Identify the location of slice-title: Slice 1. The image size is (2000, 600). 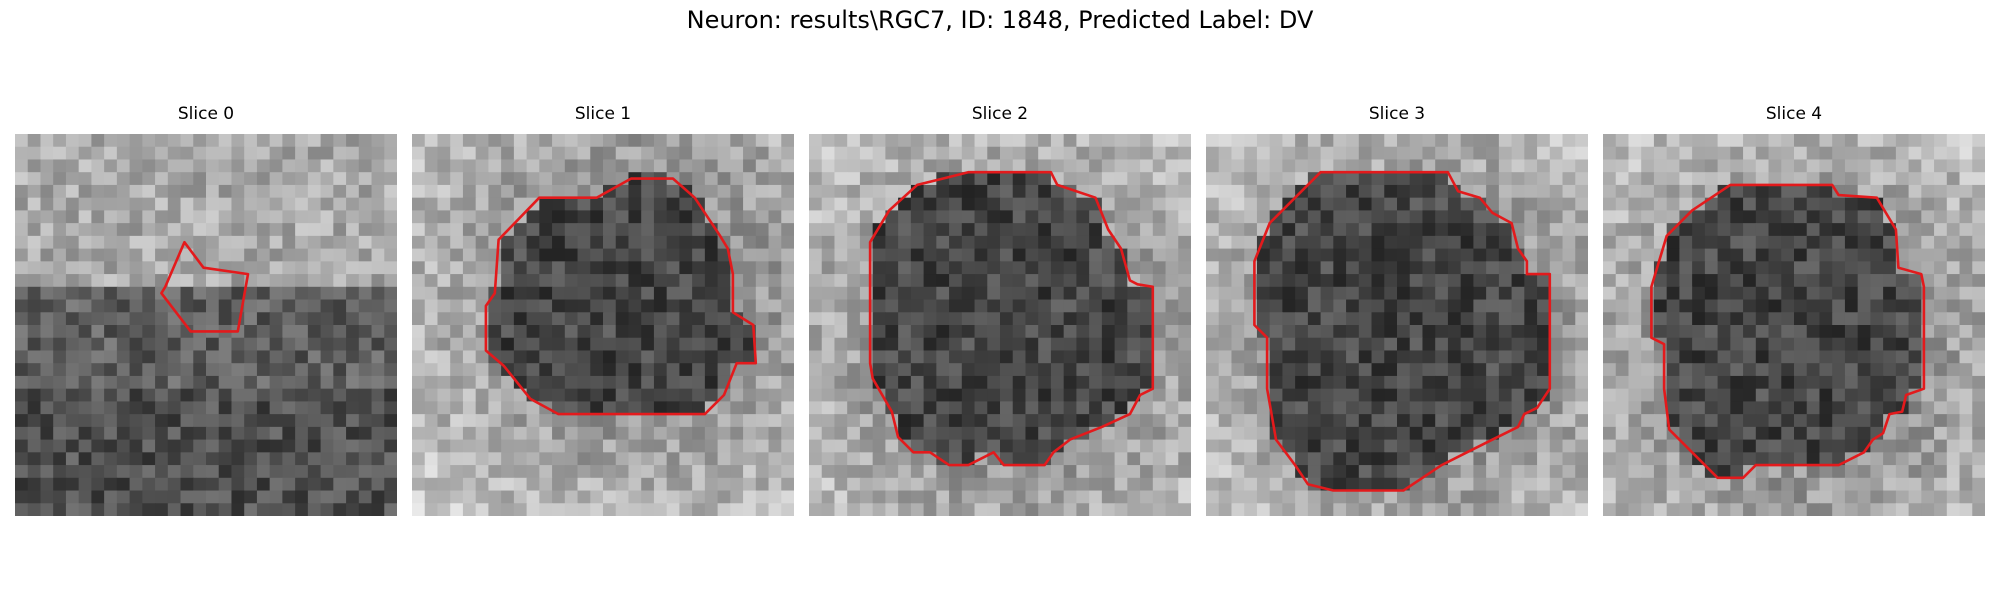
(603, 114).